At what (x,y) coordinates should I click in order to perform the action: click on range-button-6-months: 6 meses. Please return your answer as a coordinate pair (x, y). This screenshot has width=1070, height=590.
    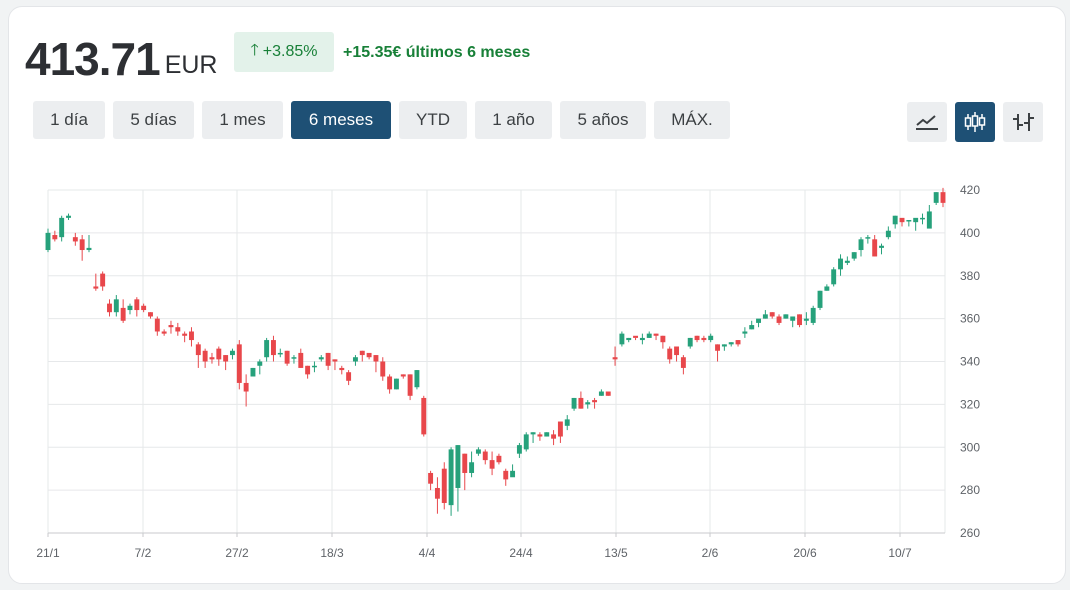
    Looking at the image, I should click on (341, 120).